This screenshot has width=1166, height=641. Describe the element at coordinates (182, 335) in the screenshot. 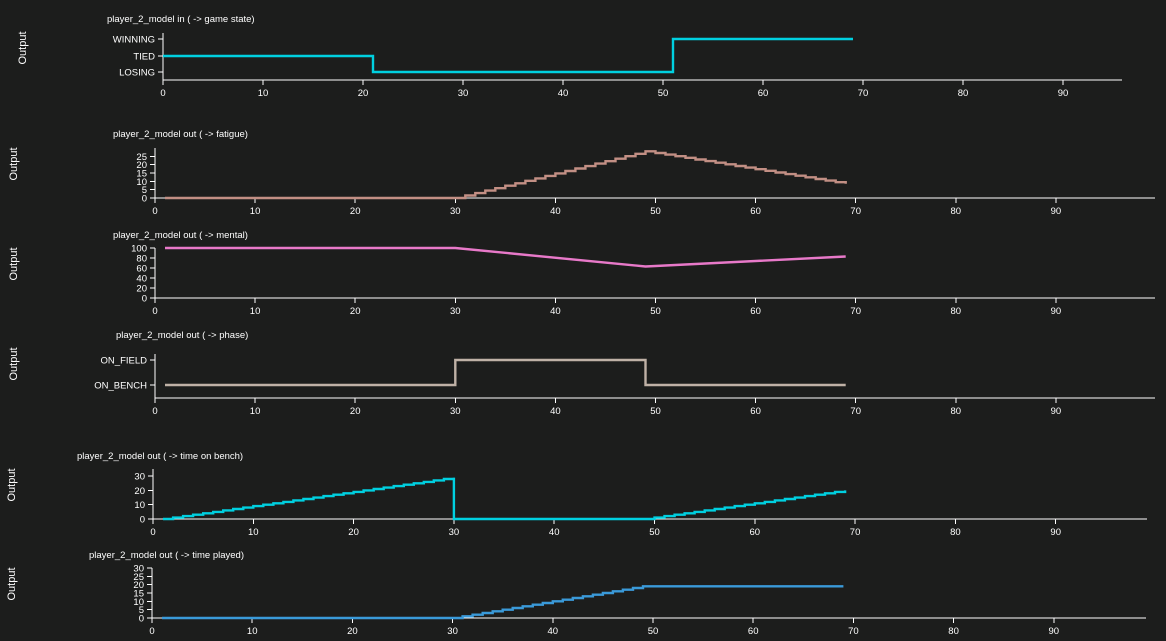

I see `chart-title: player_2_model out ( -> phase)` at that location.